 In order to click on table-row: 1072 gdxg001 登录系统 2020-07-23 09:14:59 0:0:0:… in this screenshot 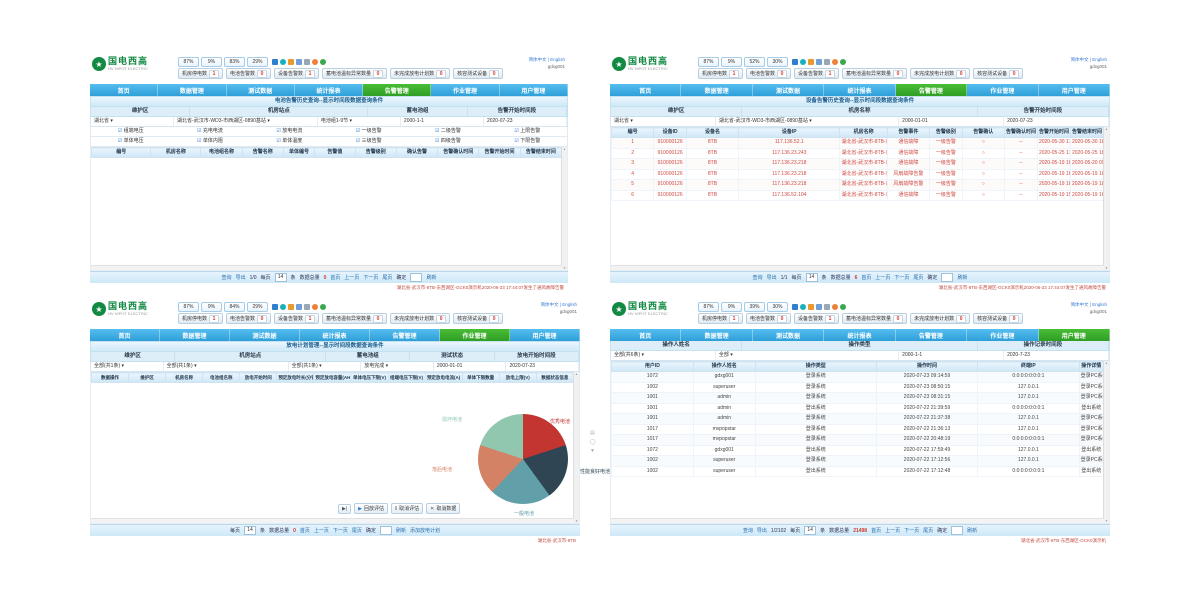, I will do `click(858, 377)`.